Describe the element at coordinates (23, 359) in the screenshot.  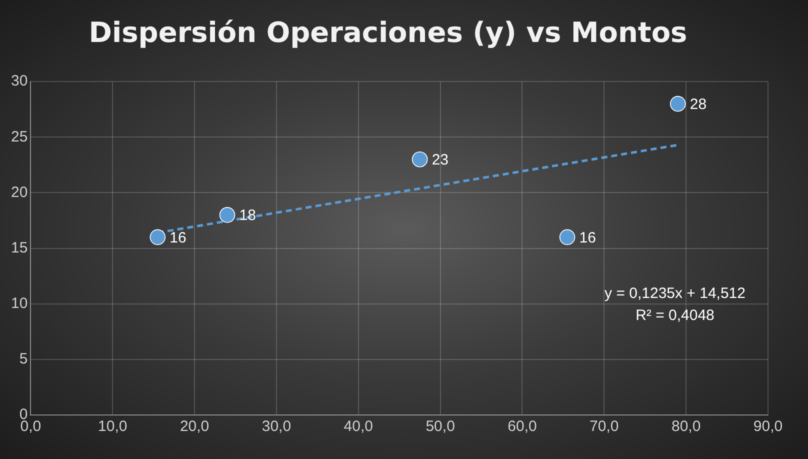
I see `y-tick-label: 5` at that location.